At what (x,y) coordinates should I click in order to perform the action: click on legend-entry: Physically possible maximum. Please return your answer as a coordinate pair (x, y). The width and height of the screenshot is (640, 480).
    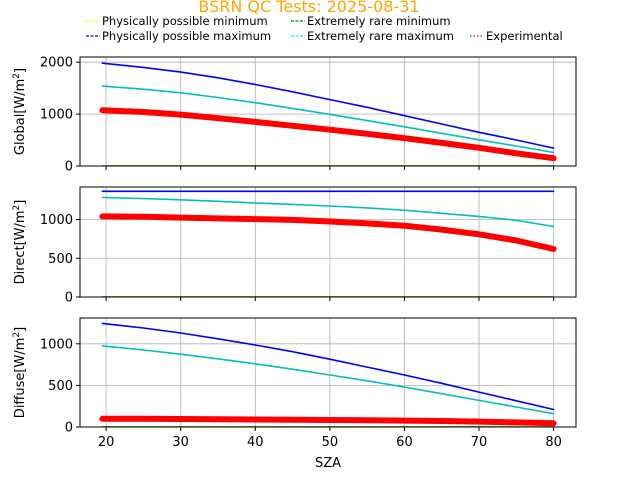
    Looking at the image, I should click on (178, 36).